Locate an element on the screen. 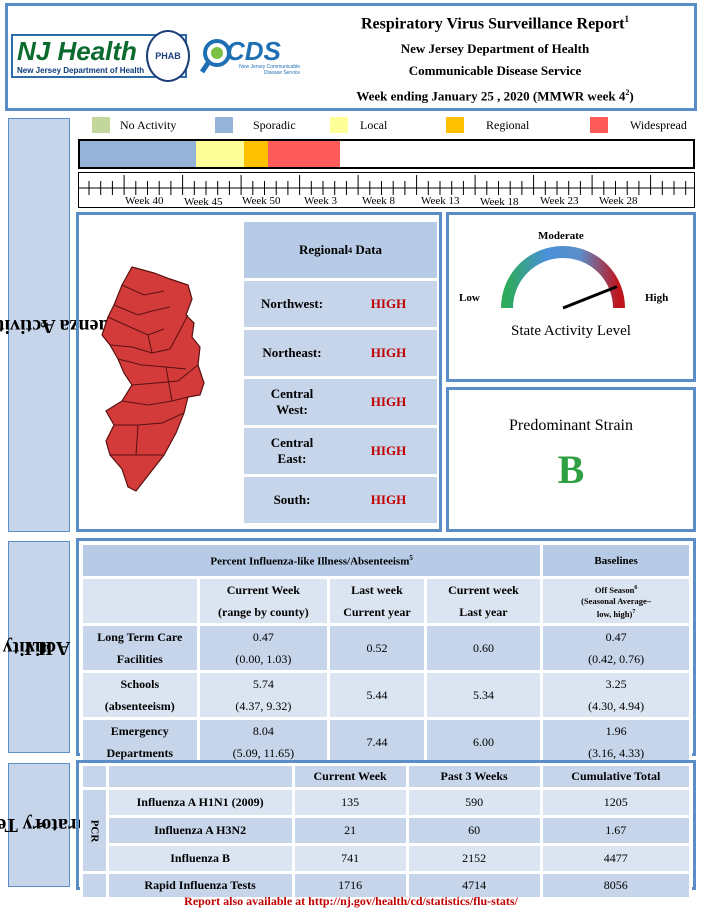 The width and height of the screenshot is (702, 912). report-title-text: Respiratory Virus Surveillance Report is located at coordinates (492, 24).